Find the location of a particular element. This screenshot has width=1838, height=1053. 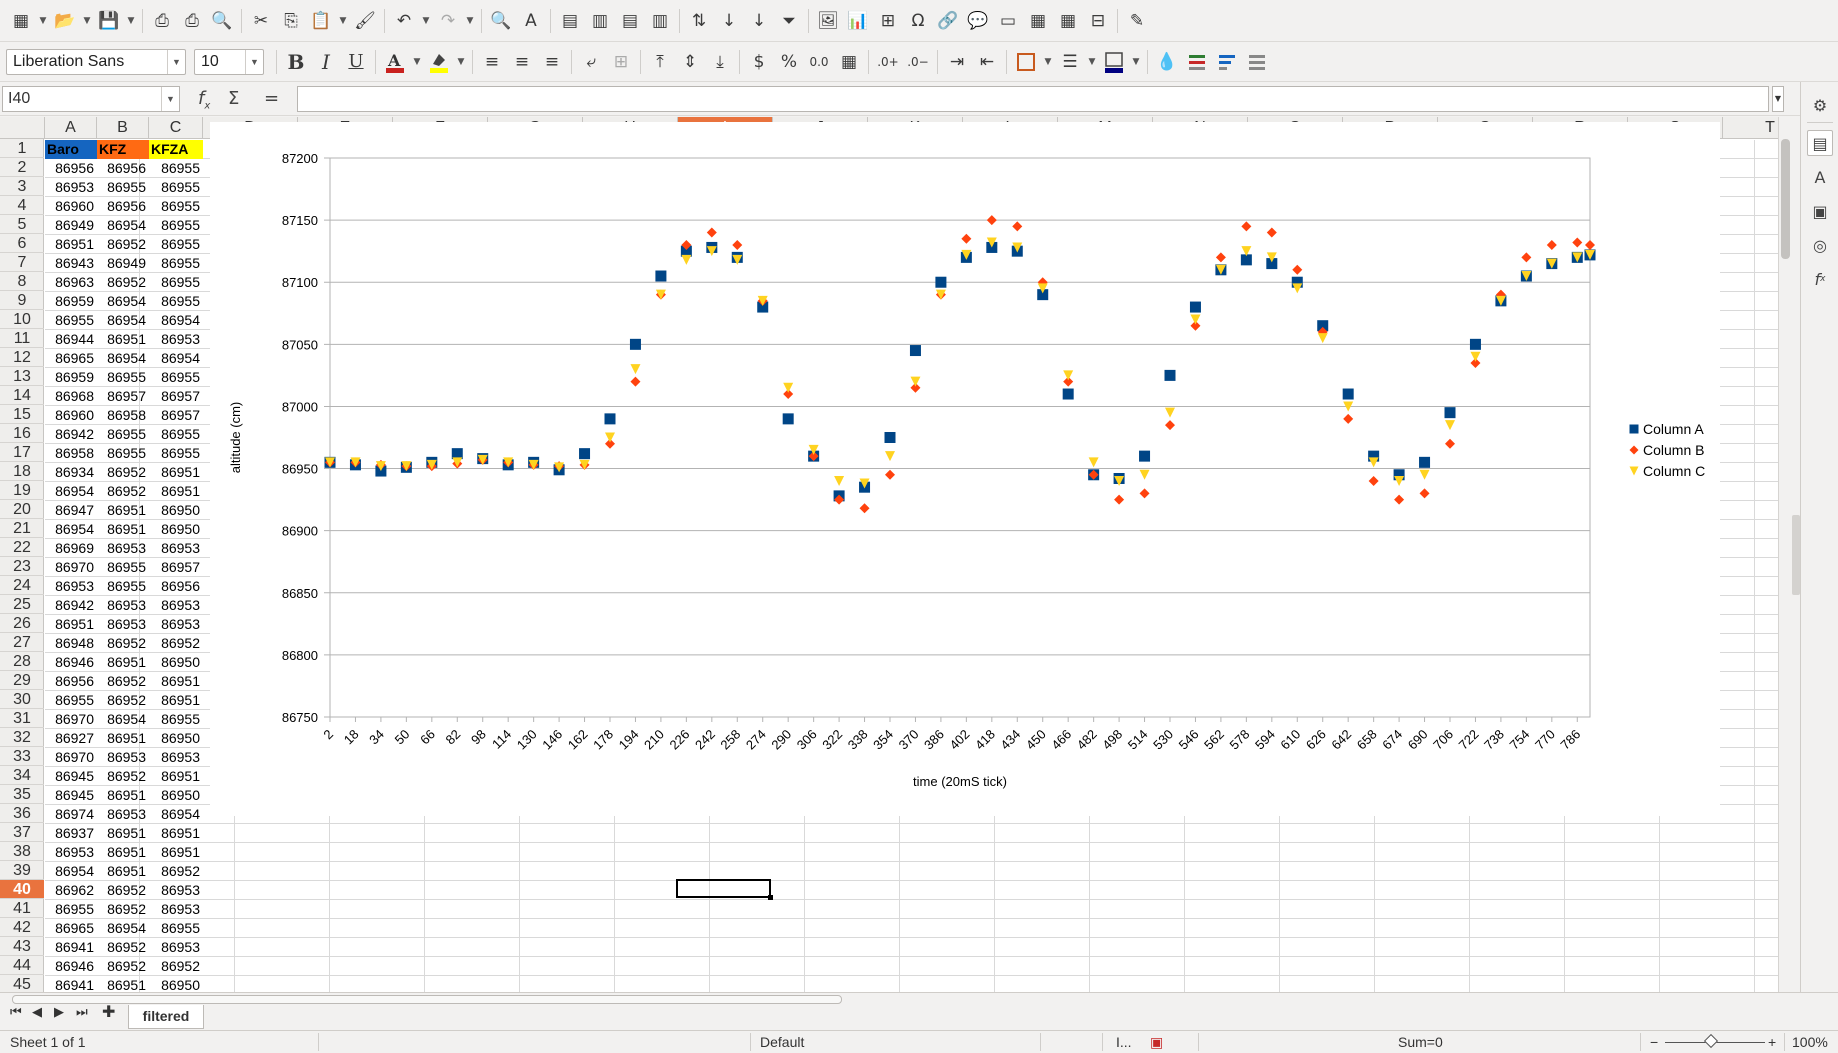

table-cell: 86949 is located at coordinates (126, 263).